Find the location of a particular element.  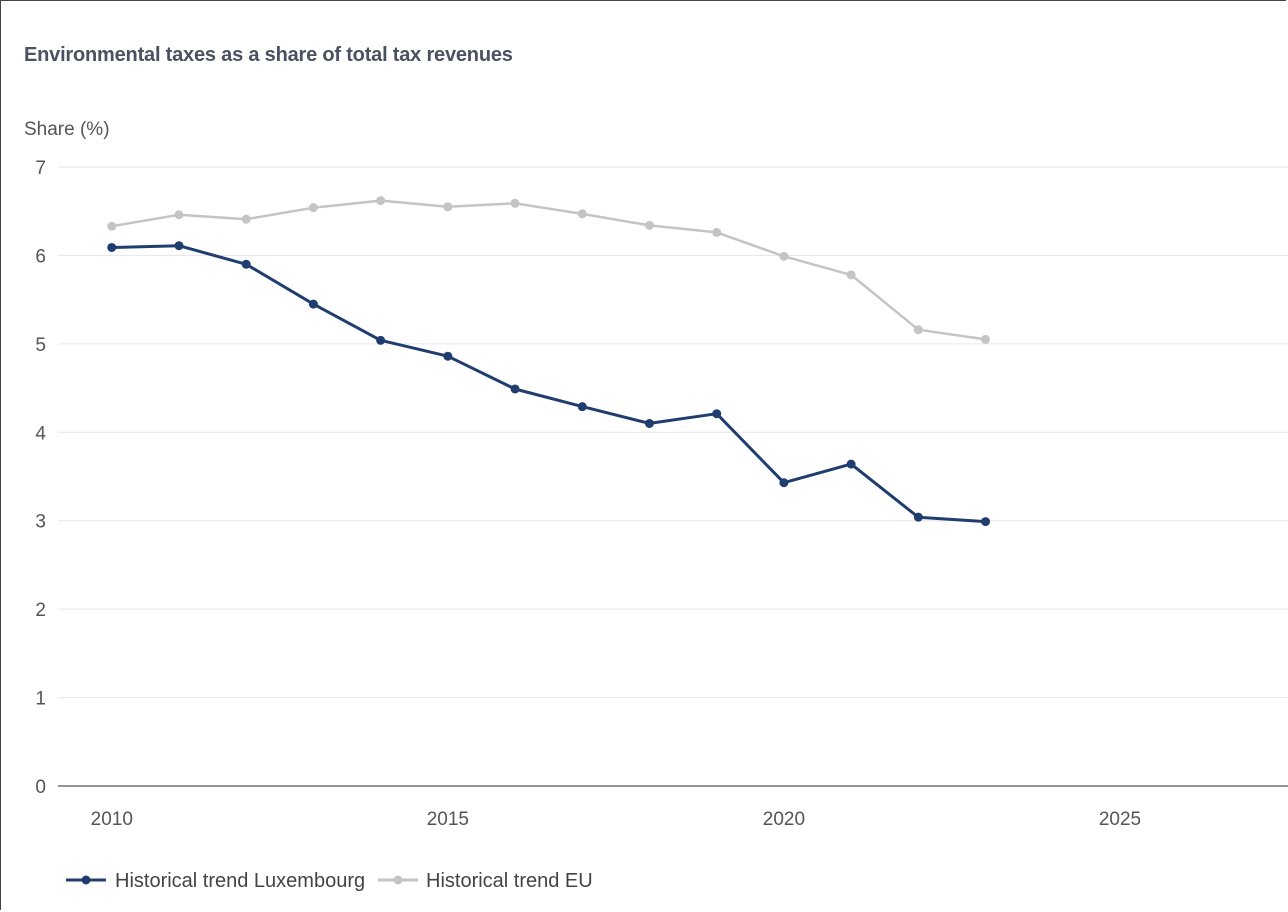

y-axis-ticks: 0 1 2 3 4 5 6 7 is located at coordinates (40, 478).